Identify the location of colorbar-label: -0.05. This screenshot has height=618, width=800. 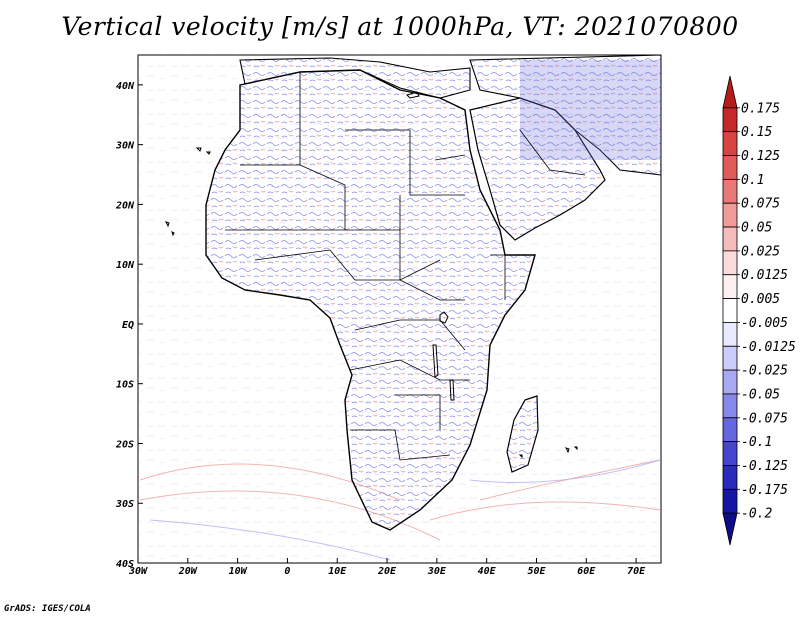
(760, 394).